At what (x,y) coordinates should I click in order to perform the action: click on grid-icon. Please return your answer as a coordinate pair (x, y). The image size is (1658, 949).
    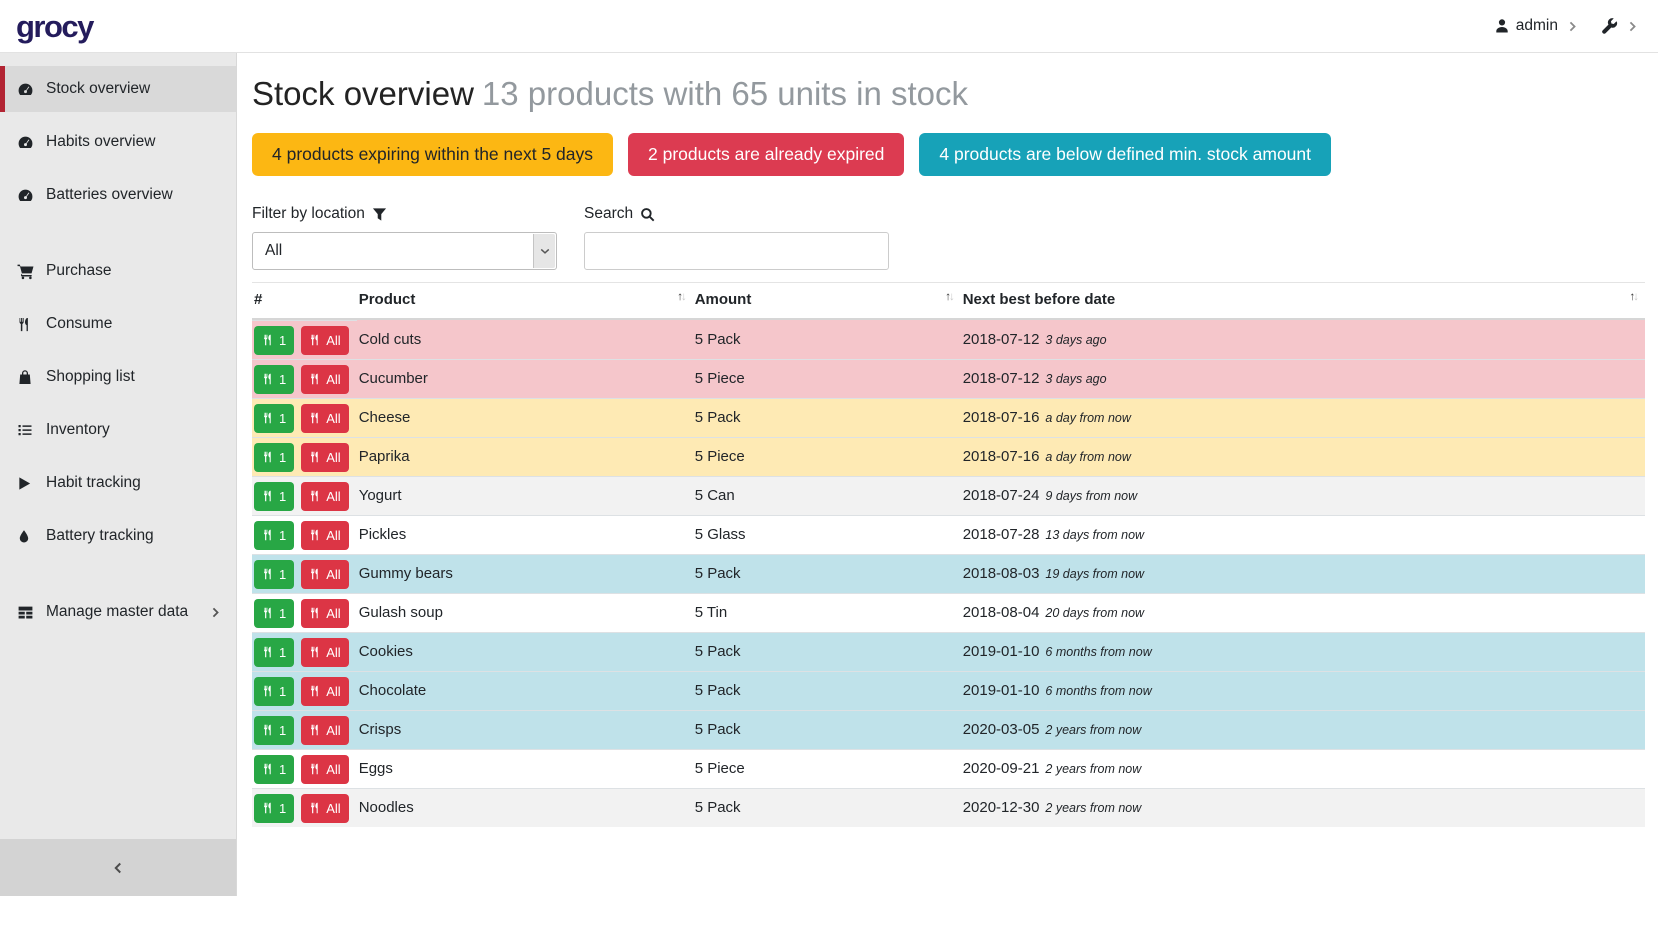
    Looking at the image, I should click on (27, 612).